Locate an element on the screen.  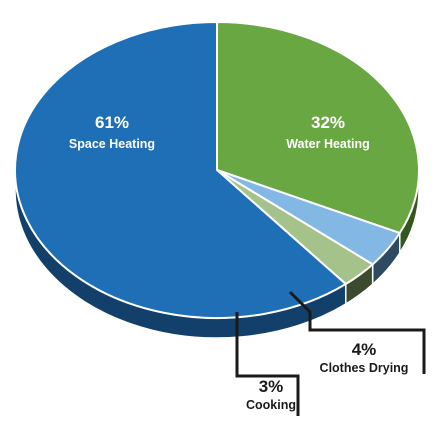
label-cooking: 3% Cooking is located at coordinates (271, 394).